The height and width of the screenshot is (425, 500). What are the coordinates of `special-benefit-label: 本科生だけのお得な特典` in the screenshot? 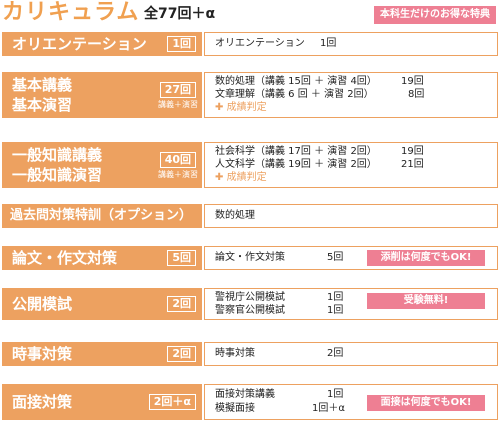 It's located at (435, 15).